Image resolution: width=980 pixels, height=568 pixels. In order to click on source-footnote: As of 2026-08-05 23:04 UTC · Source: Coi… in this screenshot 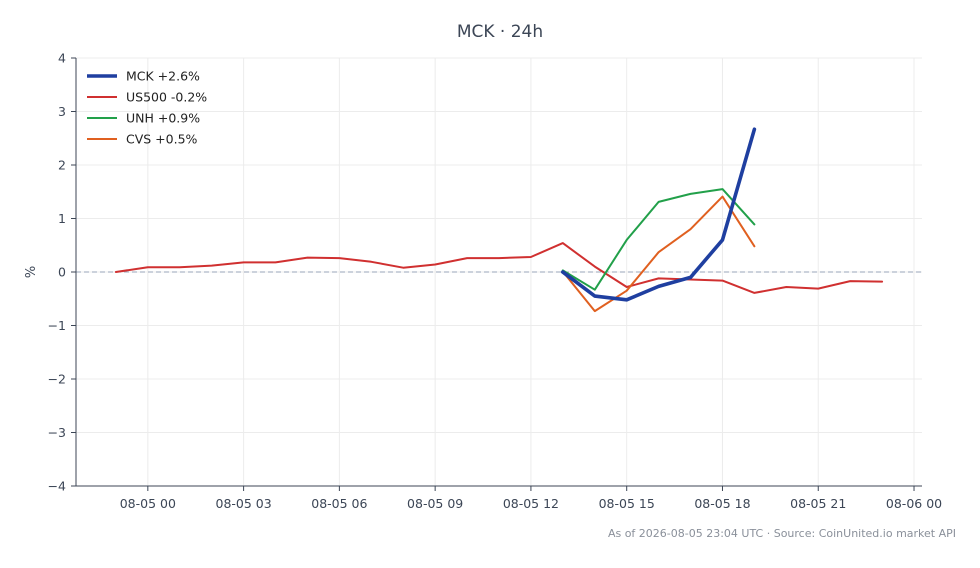, I will do `click(782, 533)`.